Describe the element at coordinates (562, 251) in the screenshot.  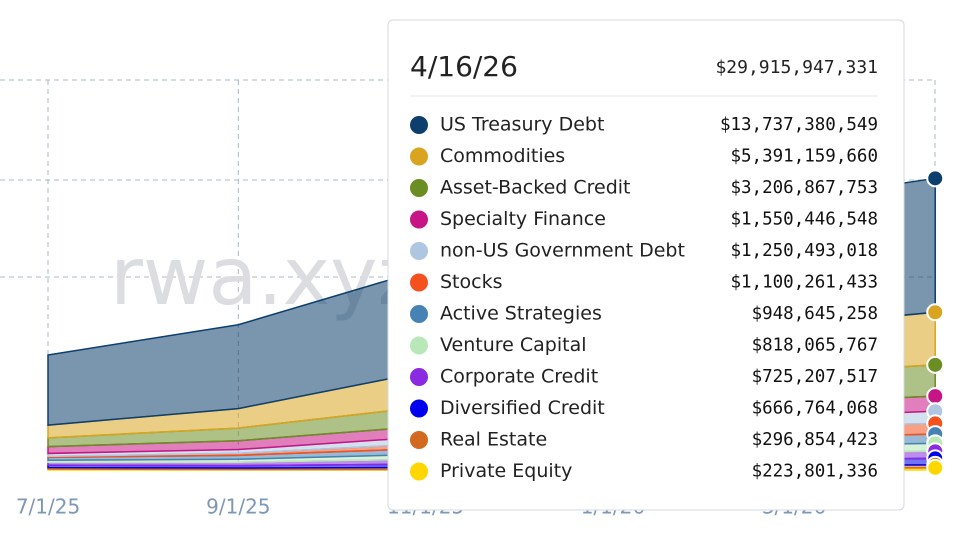
I see `legend-label: non-US Government Debt` at that location.